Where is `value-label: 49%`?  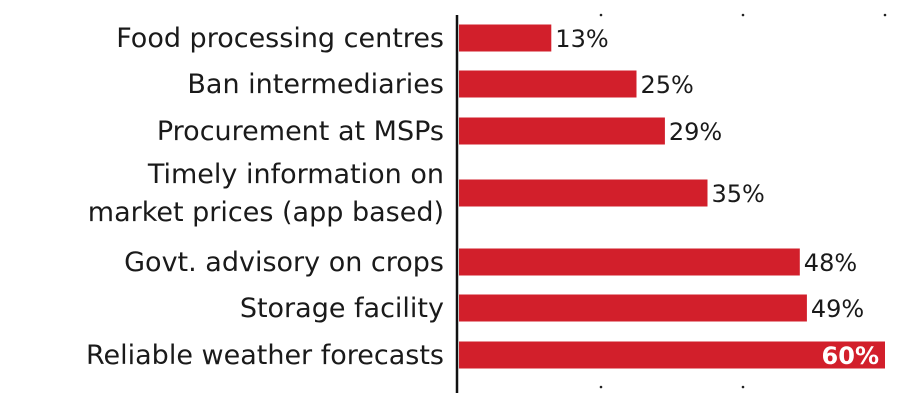
value-label: 49% is located at coordinates (837, 309).